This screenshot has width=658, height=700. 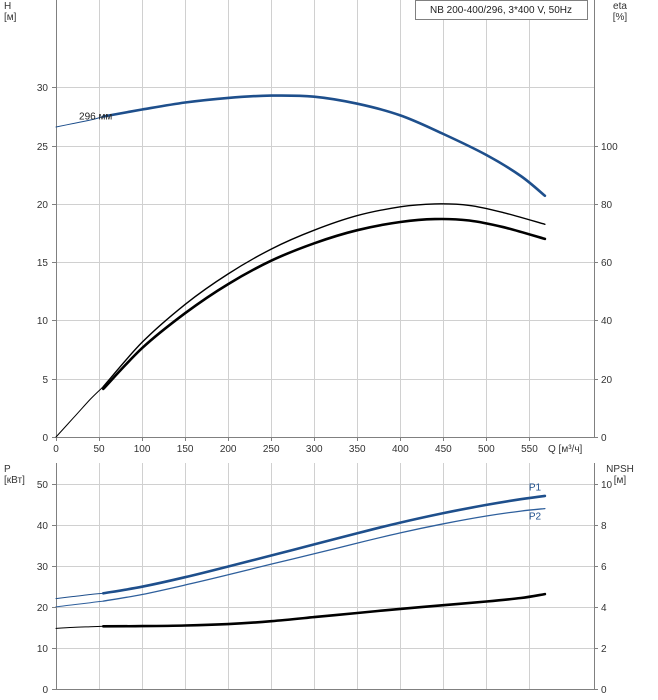 I want to click on power-npsh-left-tick-label: 40, so click(x=43, y=526).